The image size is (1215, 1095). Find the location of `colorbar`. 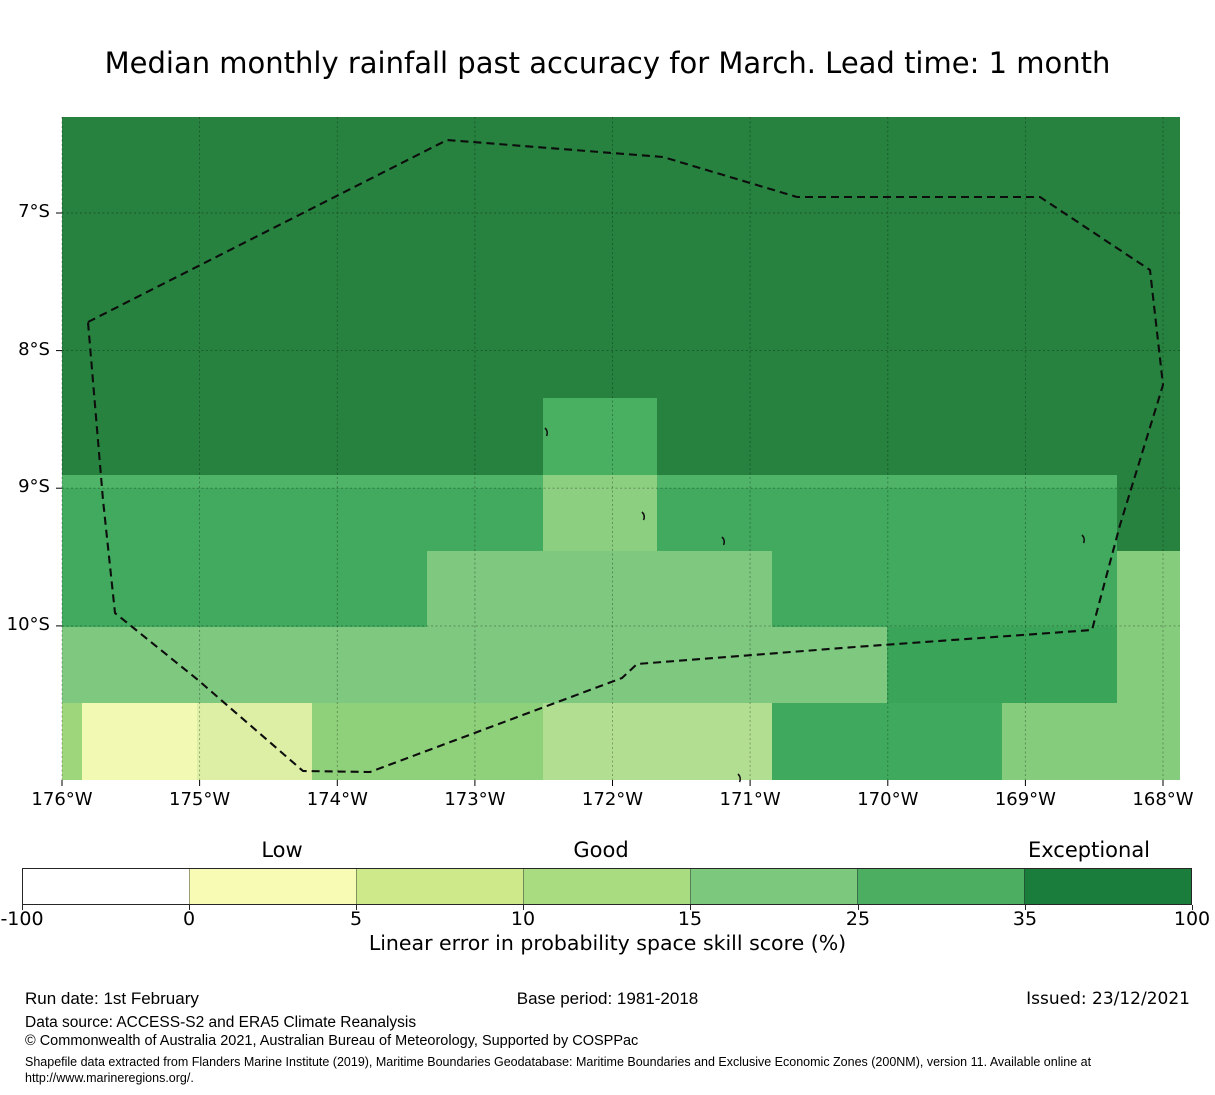

colorbar is located at coordinates (607, 886).